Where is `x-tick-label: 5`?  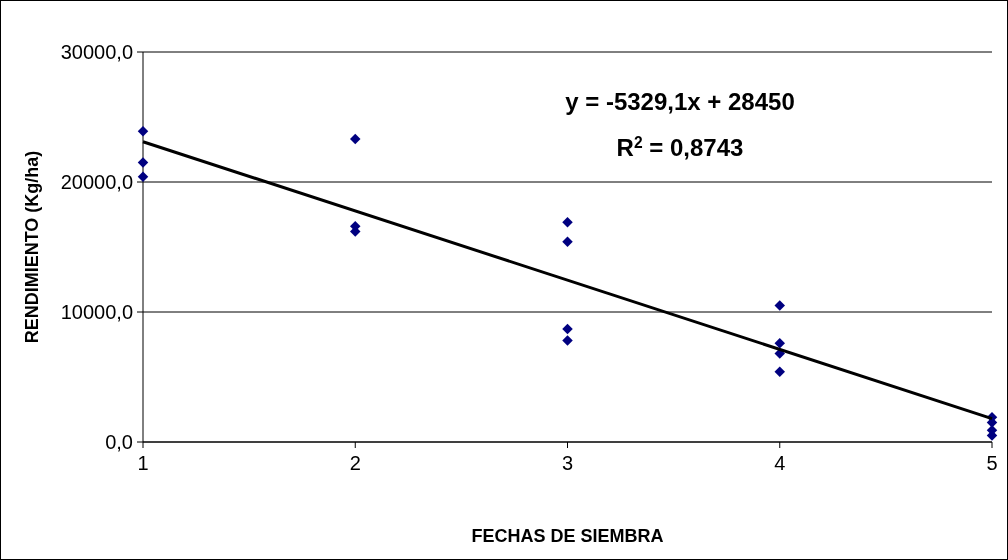 x-tick-label: 5 is located at coordinates (992, 463).